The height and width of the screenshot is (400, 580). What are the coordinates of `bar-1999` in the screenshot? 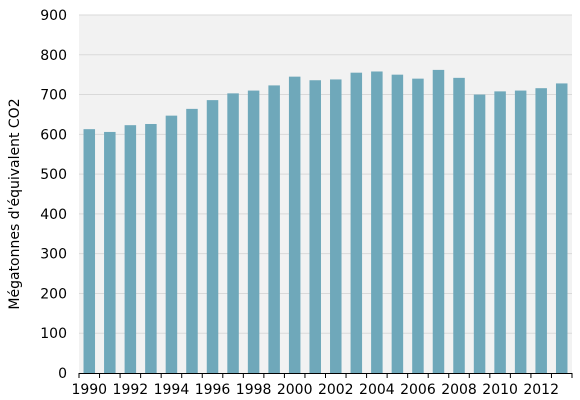 It's located at (274, 229).